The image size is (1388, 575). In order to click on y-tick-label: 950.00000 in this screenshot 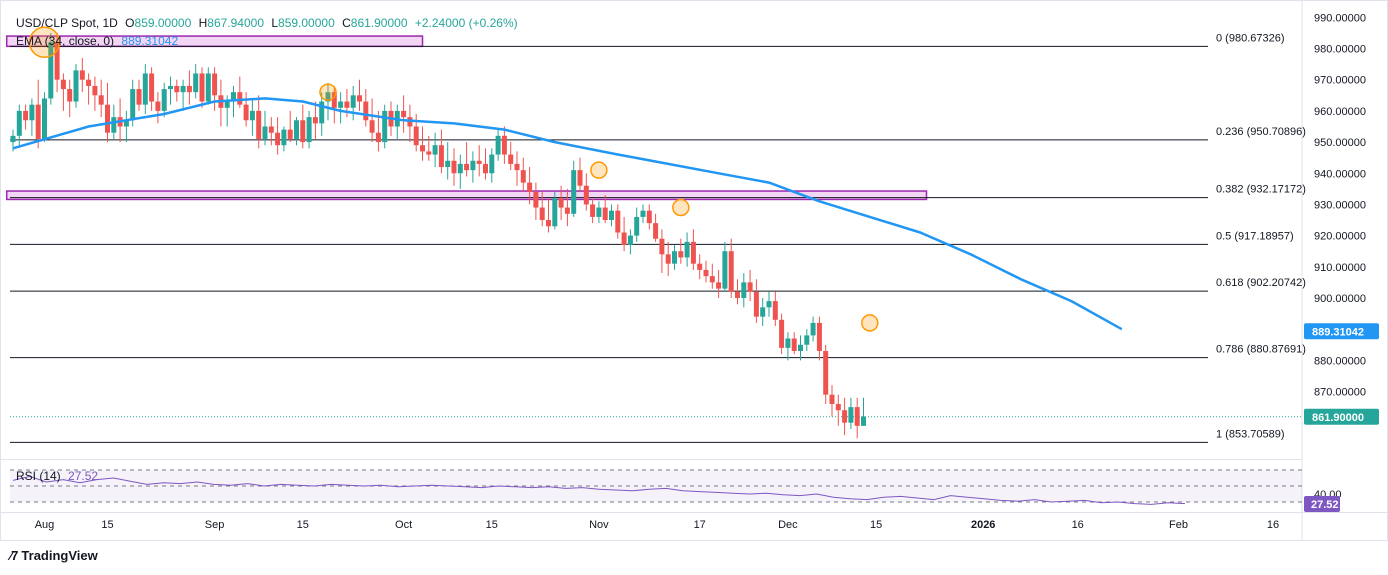, I will do `click(1340, 143)`.